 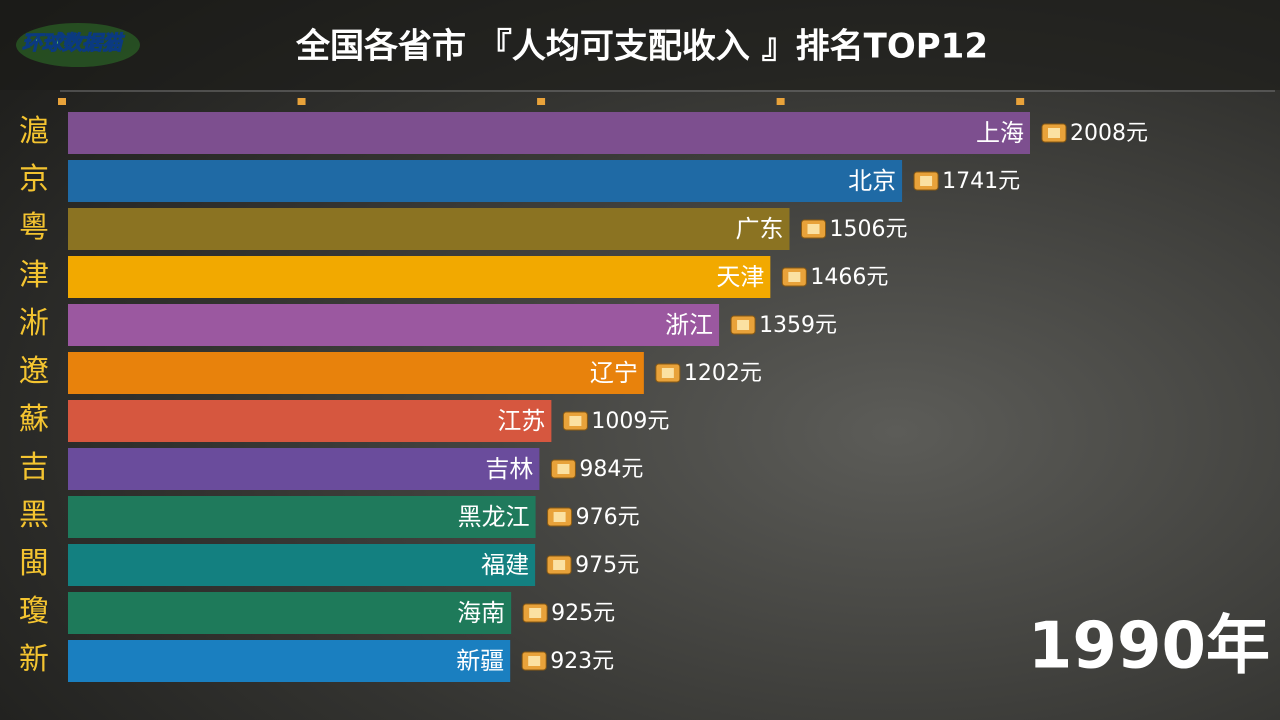 What do you see at coordinates (34, 419) in the screenshot?
I see `row-short-label: 蘇` at bounding box center [34, 419].